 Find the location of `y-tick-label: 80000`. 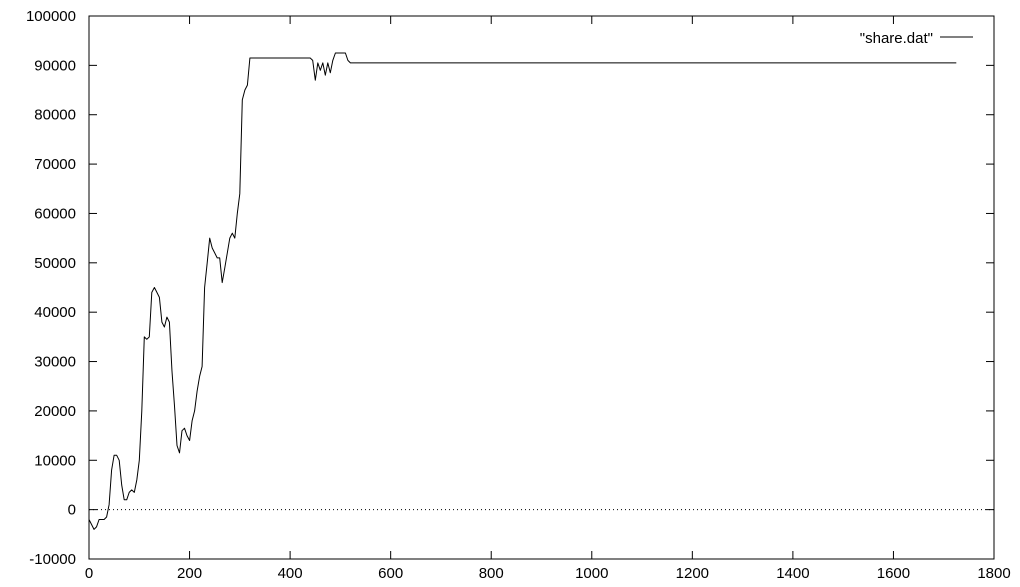

y-tick-label: 80000 is located at coordinates (55, 115).